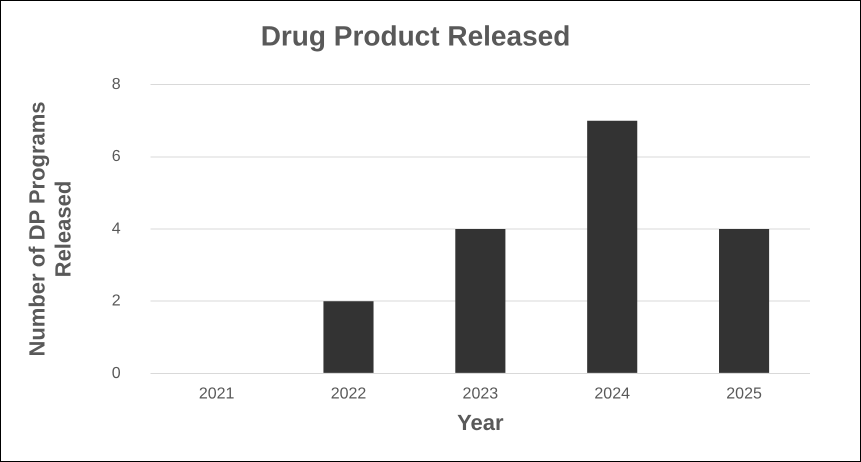  Describe the element at coordinates (116, 373) in the screenshot. I see `y-tick-label: 0` at that location.